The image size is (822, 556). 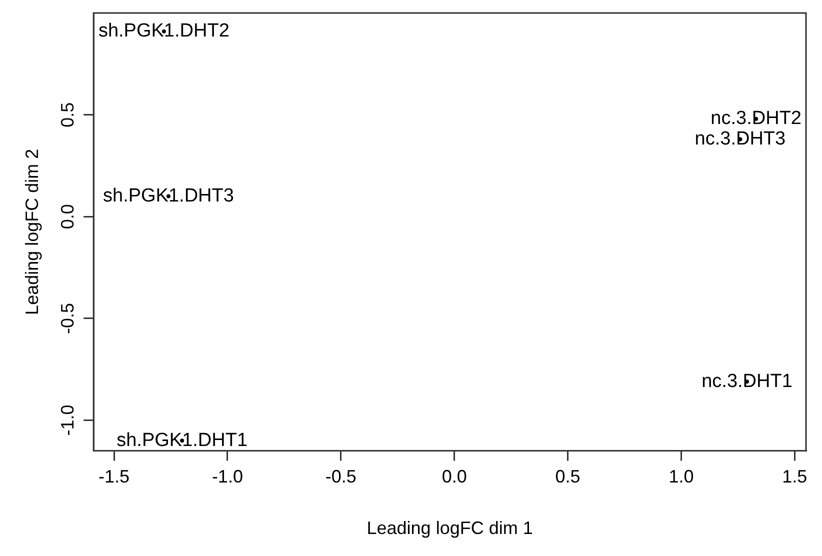 I want to click on y-axis-title: Leading logFC dim 2, so click(x=32, y=231).